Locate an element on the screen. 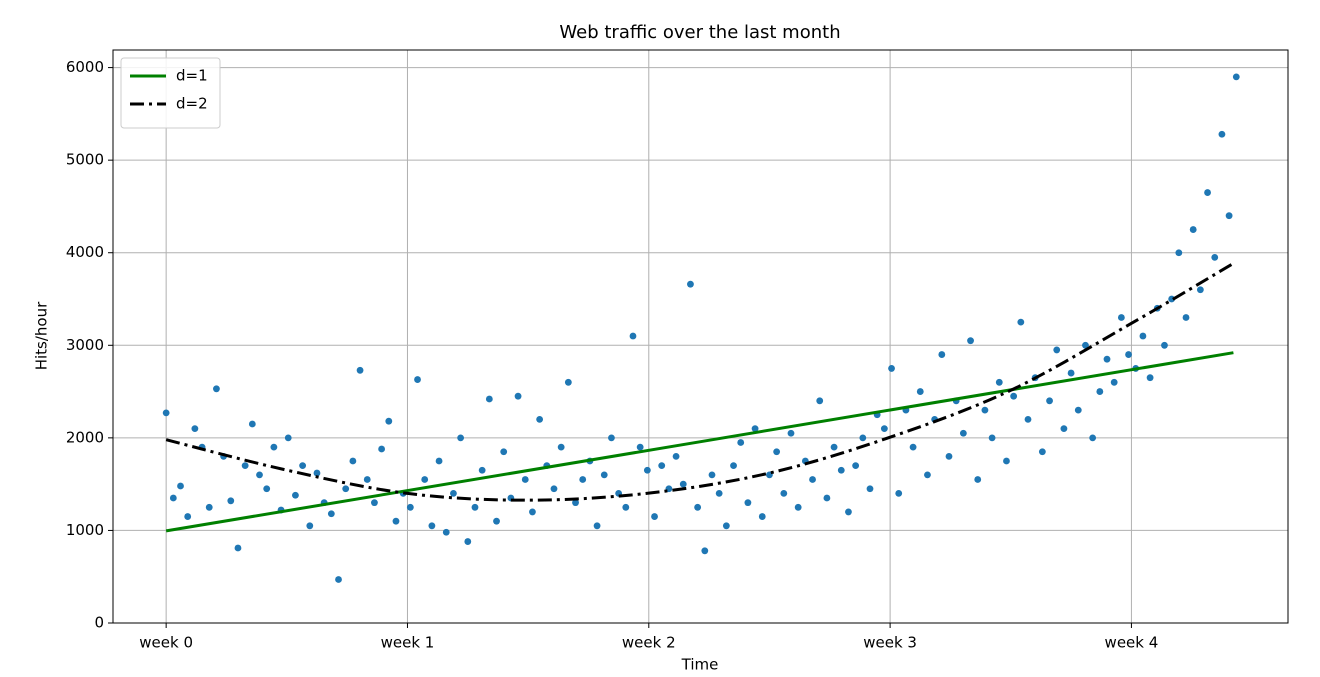 Image resolution: width=1320 pixels, height=677 pixels. chart-title: Web traffic over the last month is located at coordinates (699, 32).